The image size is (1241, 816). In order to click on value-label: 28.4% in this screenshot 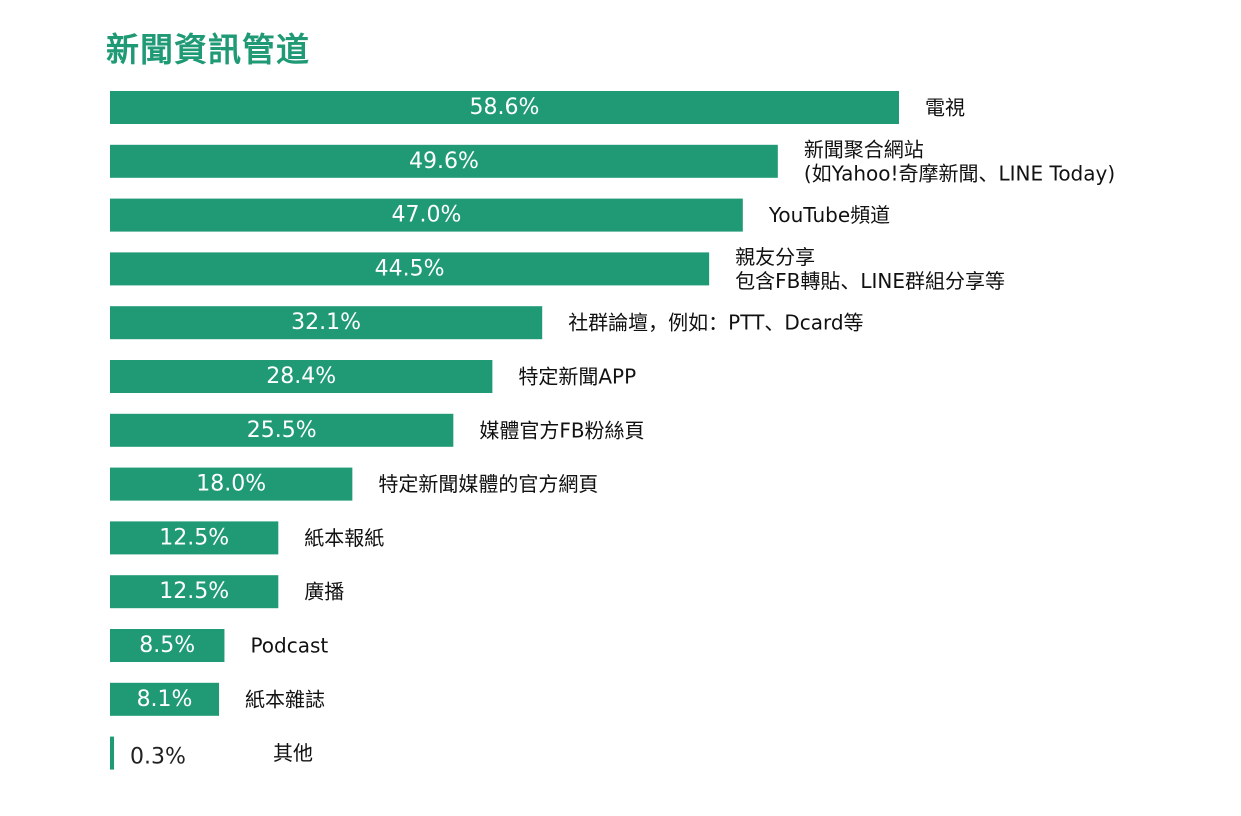, I will do `click(301, 376)`.